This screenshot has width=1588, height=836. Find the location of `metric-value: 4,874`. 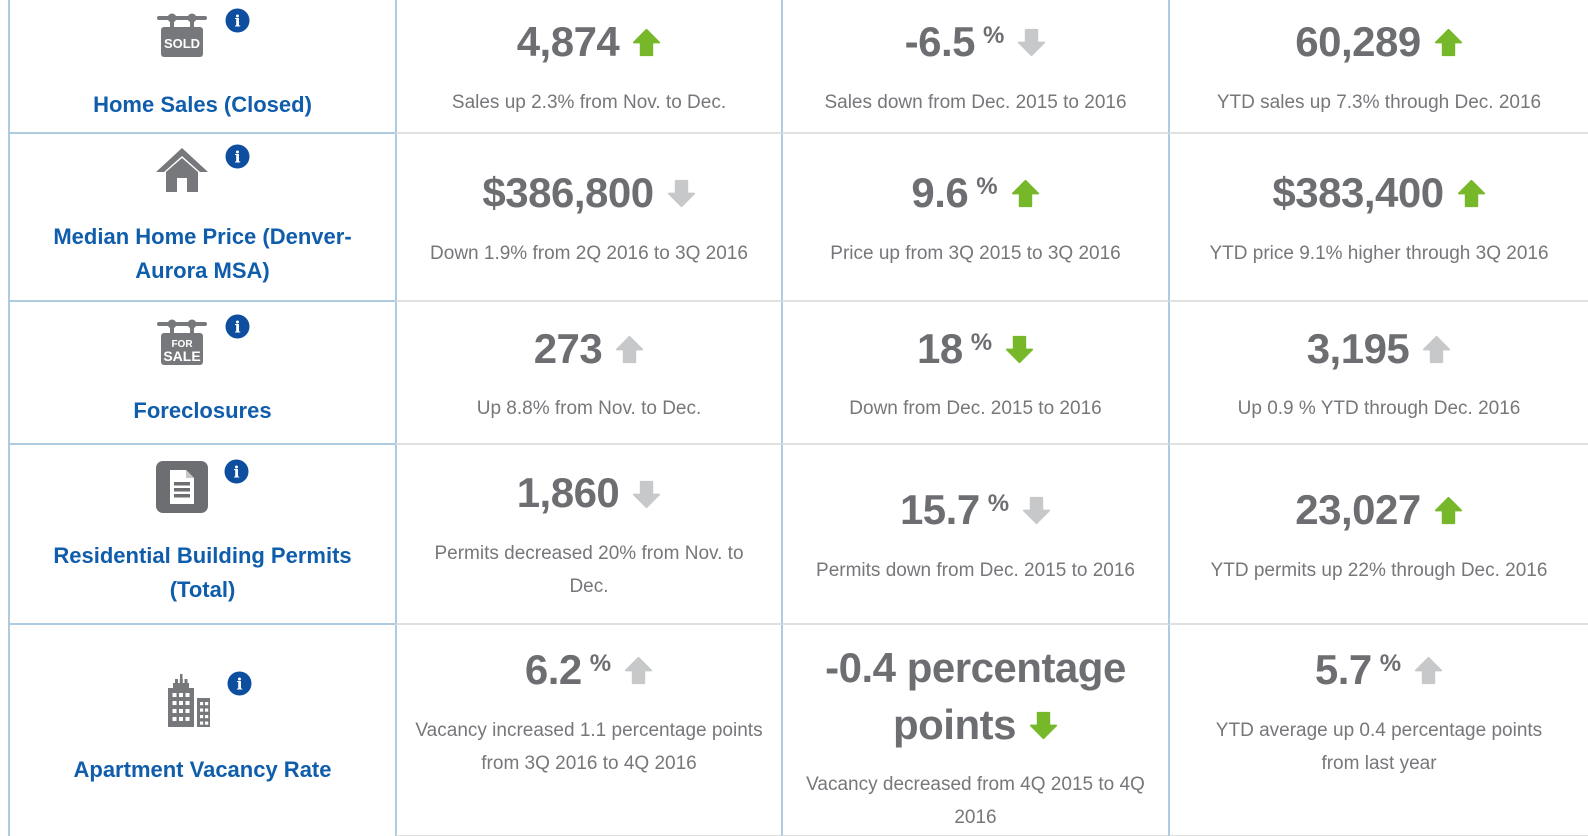

metric-value: 4,874 is located at coordinates (589, 41).